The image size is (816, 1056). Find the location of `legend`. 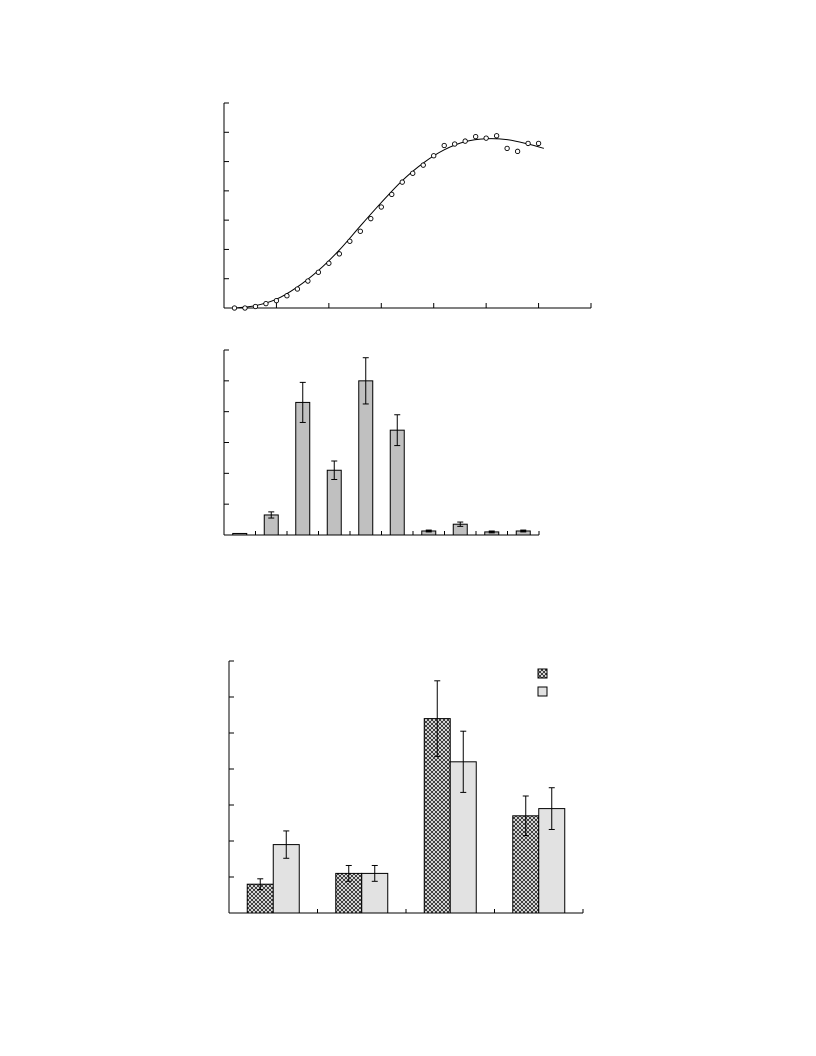

legend is located at coordinates (542, 682).